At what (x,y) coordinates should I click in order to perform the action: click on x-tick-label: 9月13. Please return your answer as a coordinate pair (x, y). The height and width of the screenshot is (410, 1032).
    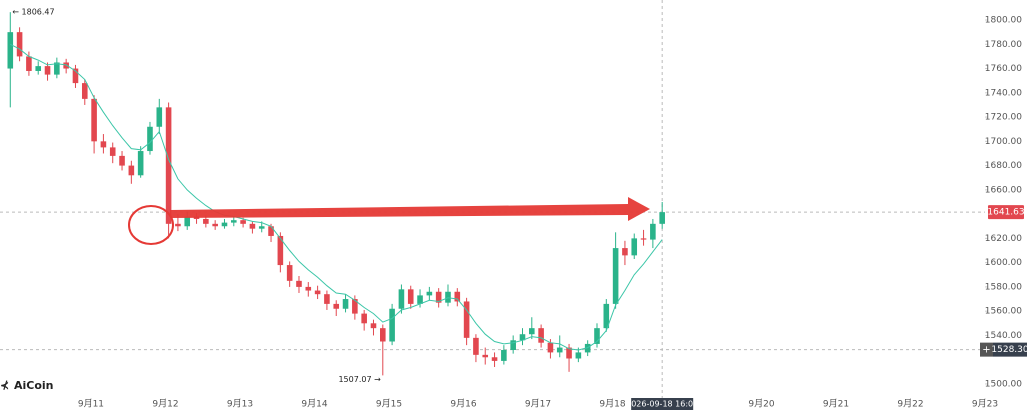
    Looking at the image, I should click on (240, 404).